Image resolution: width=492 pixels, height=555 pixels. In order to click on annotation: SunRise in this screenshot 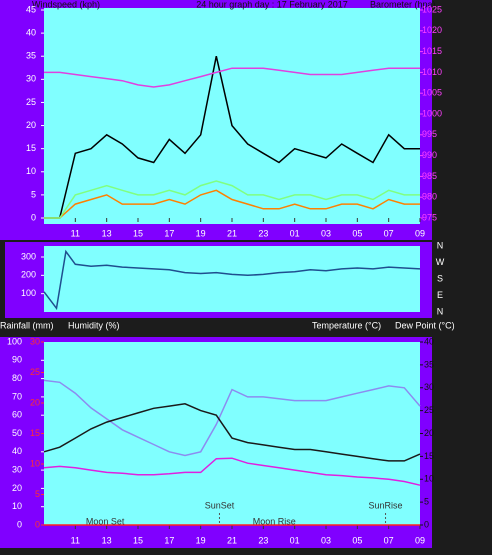, I will do `click(386, 505)`.